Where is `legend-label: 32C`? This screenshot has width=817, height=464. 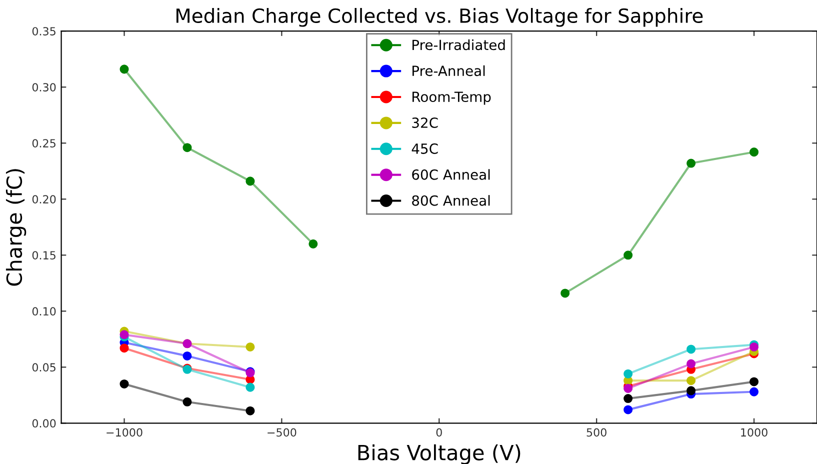
legend-label: 32C is located at coordinates (425, 122).